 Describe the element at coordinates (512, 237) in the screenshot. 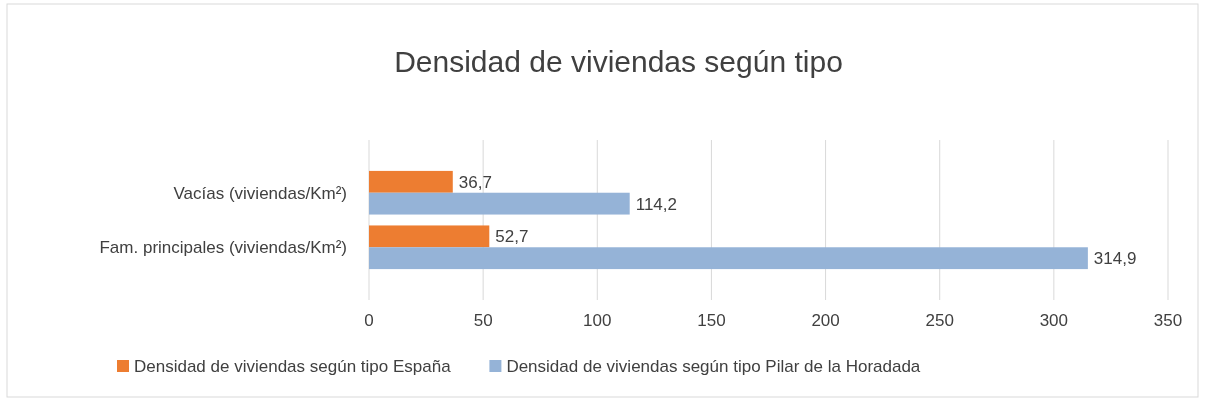

I see `data-label: 52,7` at that location.